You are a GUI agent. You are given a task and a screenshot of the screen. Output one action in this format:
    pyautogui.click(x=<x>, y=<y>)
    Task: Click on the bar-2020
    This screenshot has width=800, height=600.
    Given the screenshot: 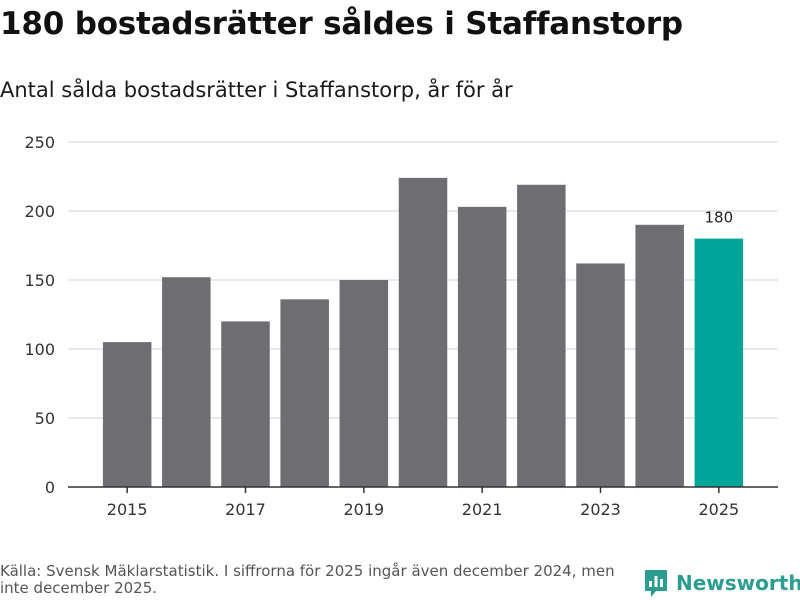 What is the action you would take?
    pyautogui.click(x=423, y=332)
    